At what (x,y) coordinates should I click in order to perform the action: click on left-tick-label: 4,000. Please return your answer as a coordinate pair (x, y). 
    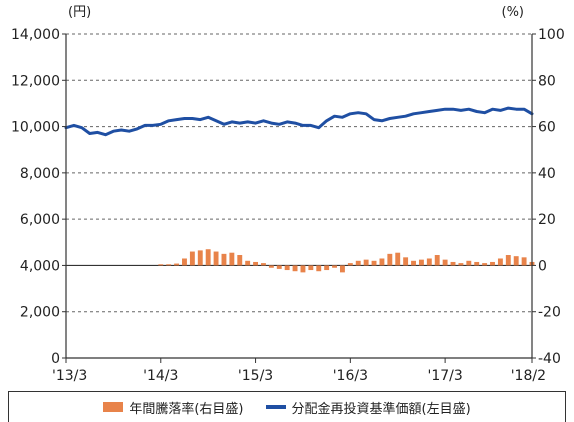
    Looking at the image, I should click on (40, 266).